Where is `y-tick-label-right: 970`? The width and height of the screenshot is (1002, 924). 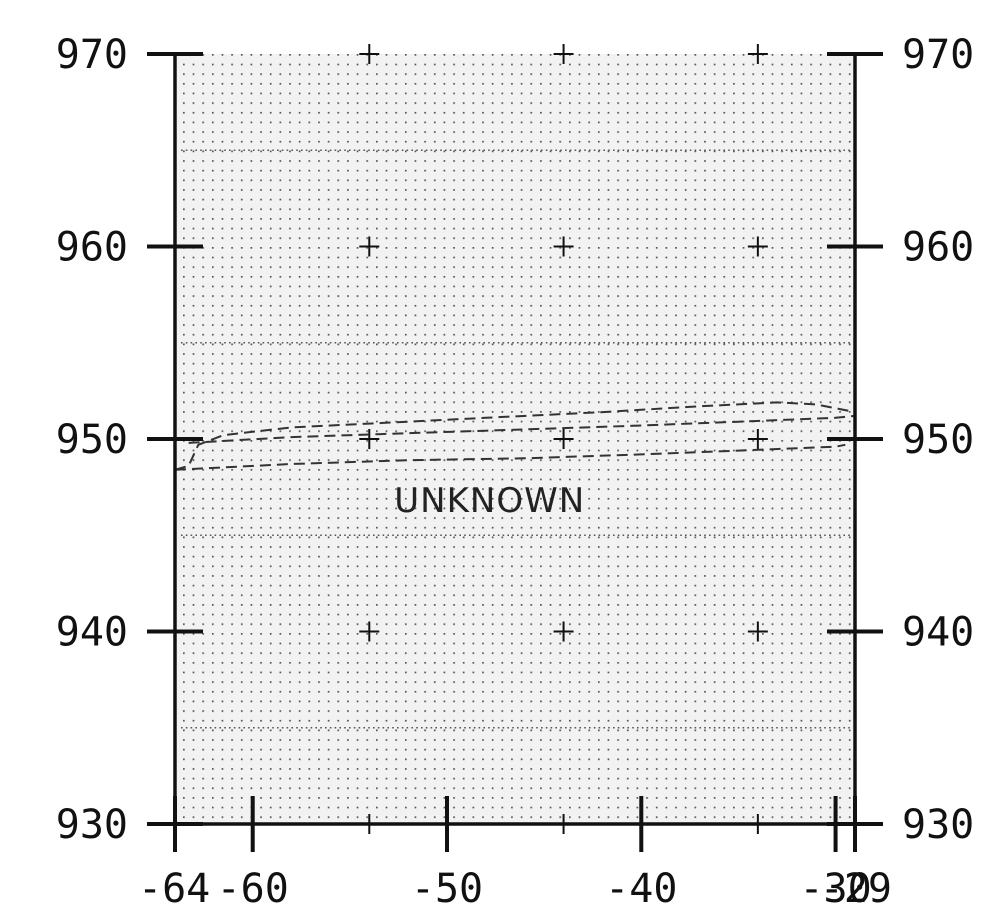 y-tick-label-right: 970 is located at coordinates (938, 55).